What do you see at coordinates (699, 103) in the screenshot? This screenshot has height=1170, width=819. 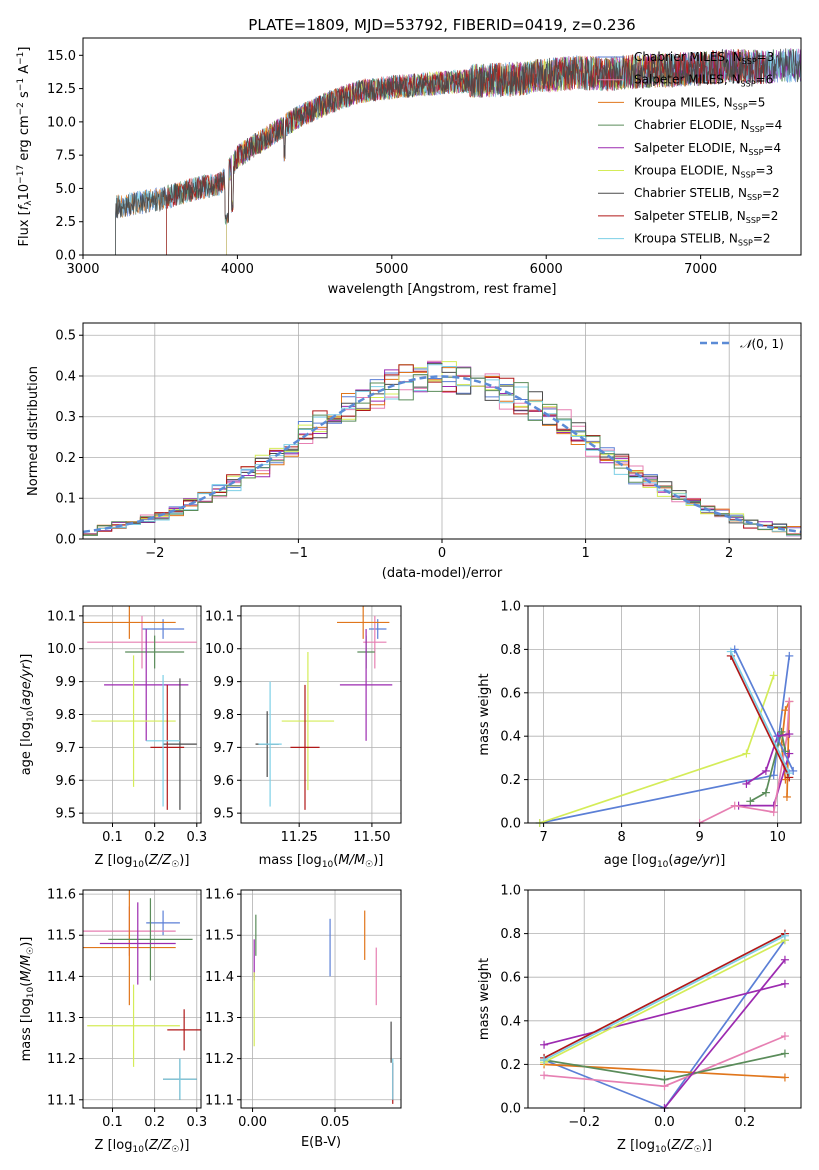 I see `legend-label: Kroupa MILES, NSSP=5` at bounding box center [699, 103].